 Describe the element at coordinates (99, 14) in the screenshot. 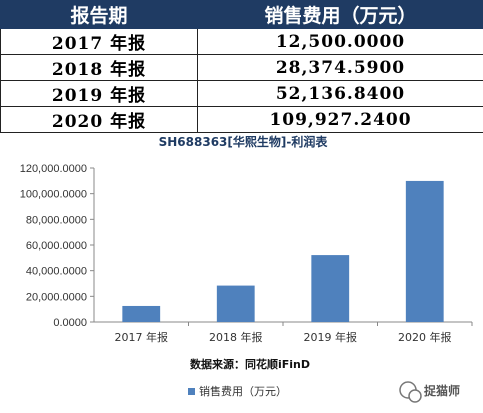

I see `header-report-period: 报告期` at that location.